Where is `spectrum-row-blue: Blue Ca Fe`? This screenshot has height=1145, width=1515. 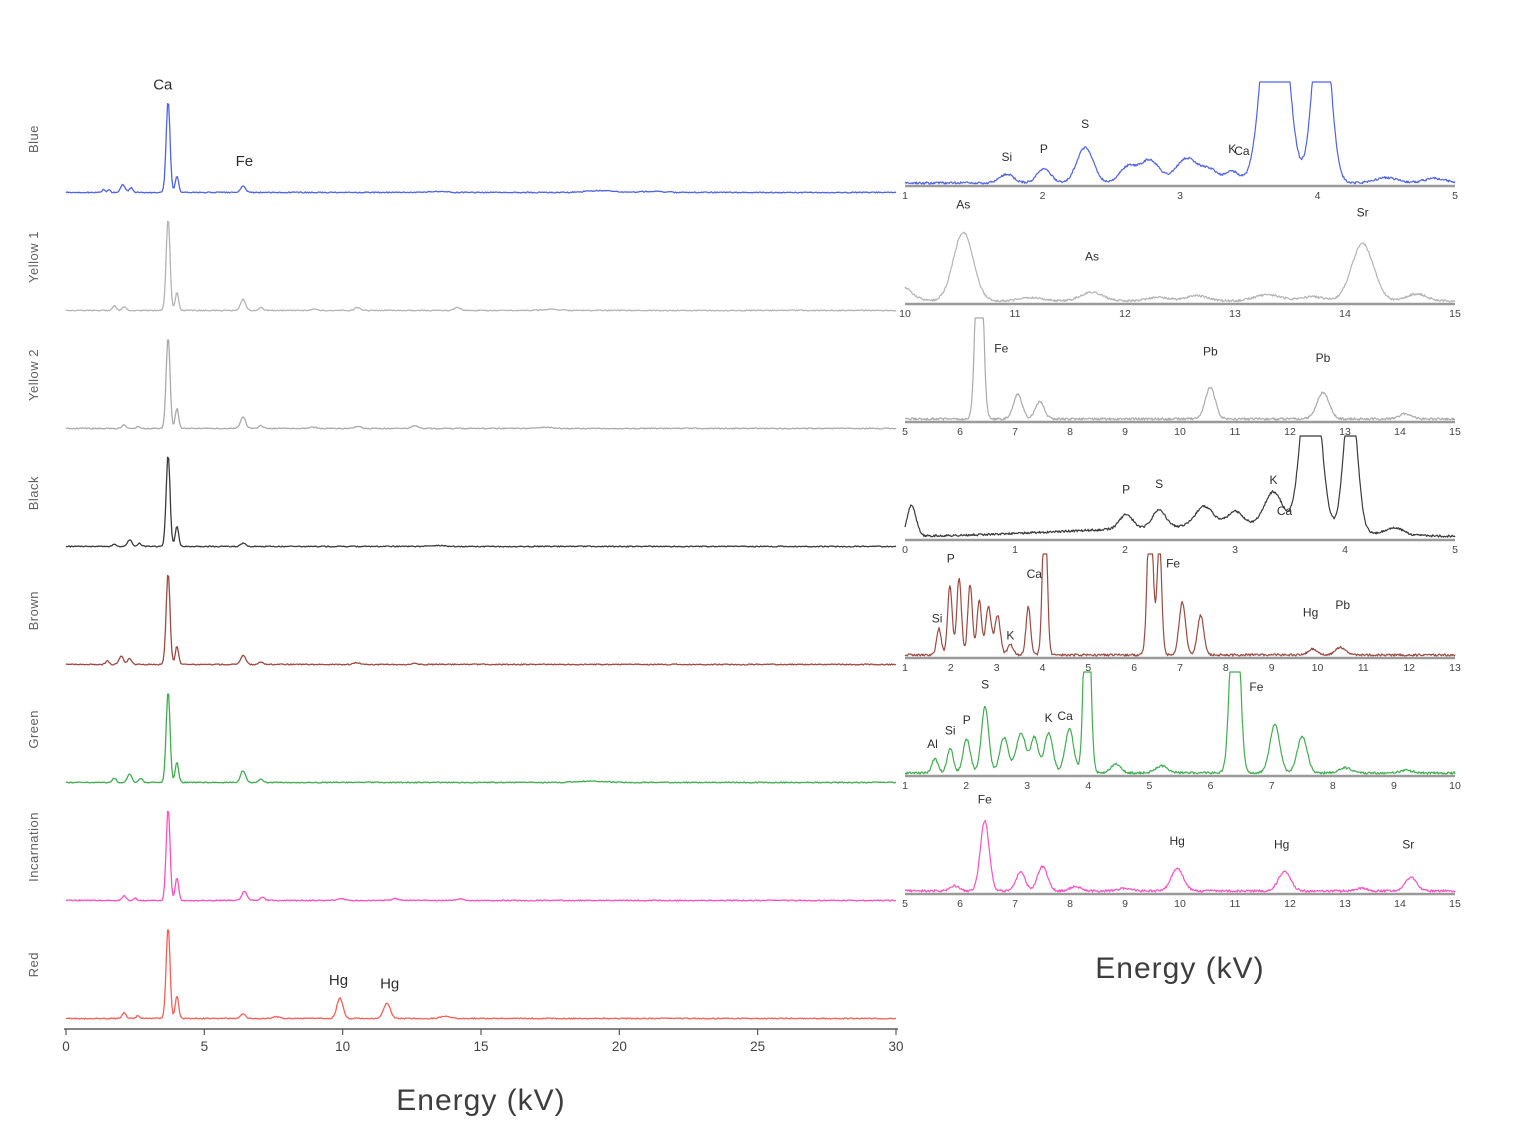
spectrum-row-blue: Blue Ca Fe is located at coordinates (450, 137).